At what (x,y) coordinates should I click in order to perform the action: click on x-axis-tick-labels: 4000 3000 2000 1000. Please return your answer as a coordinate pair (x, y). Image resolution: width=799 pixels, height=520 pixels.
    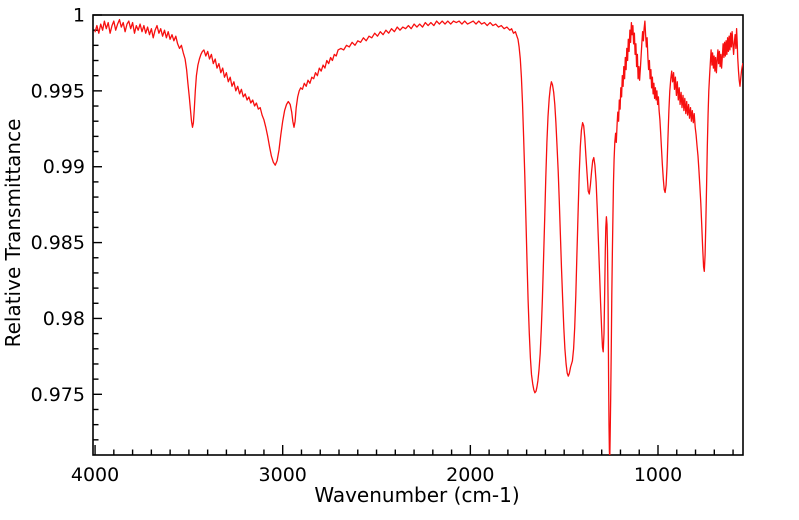
    Looking at the image, I should click on (376, 475).